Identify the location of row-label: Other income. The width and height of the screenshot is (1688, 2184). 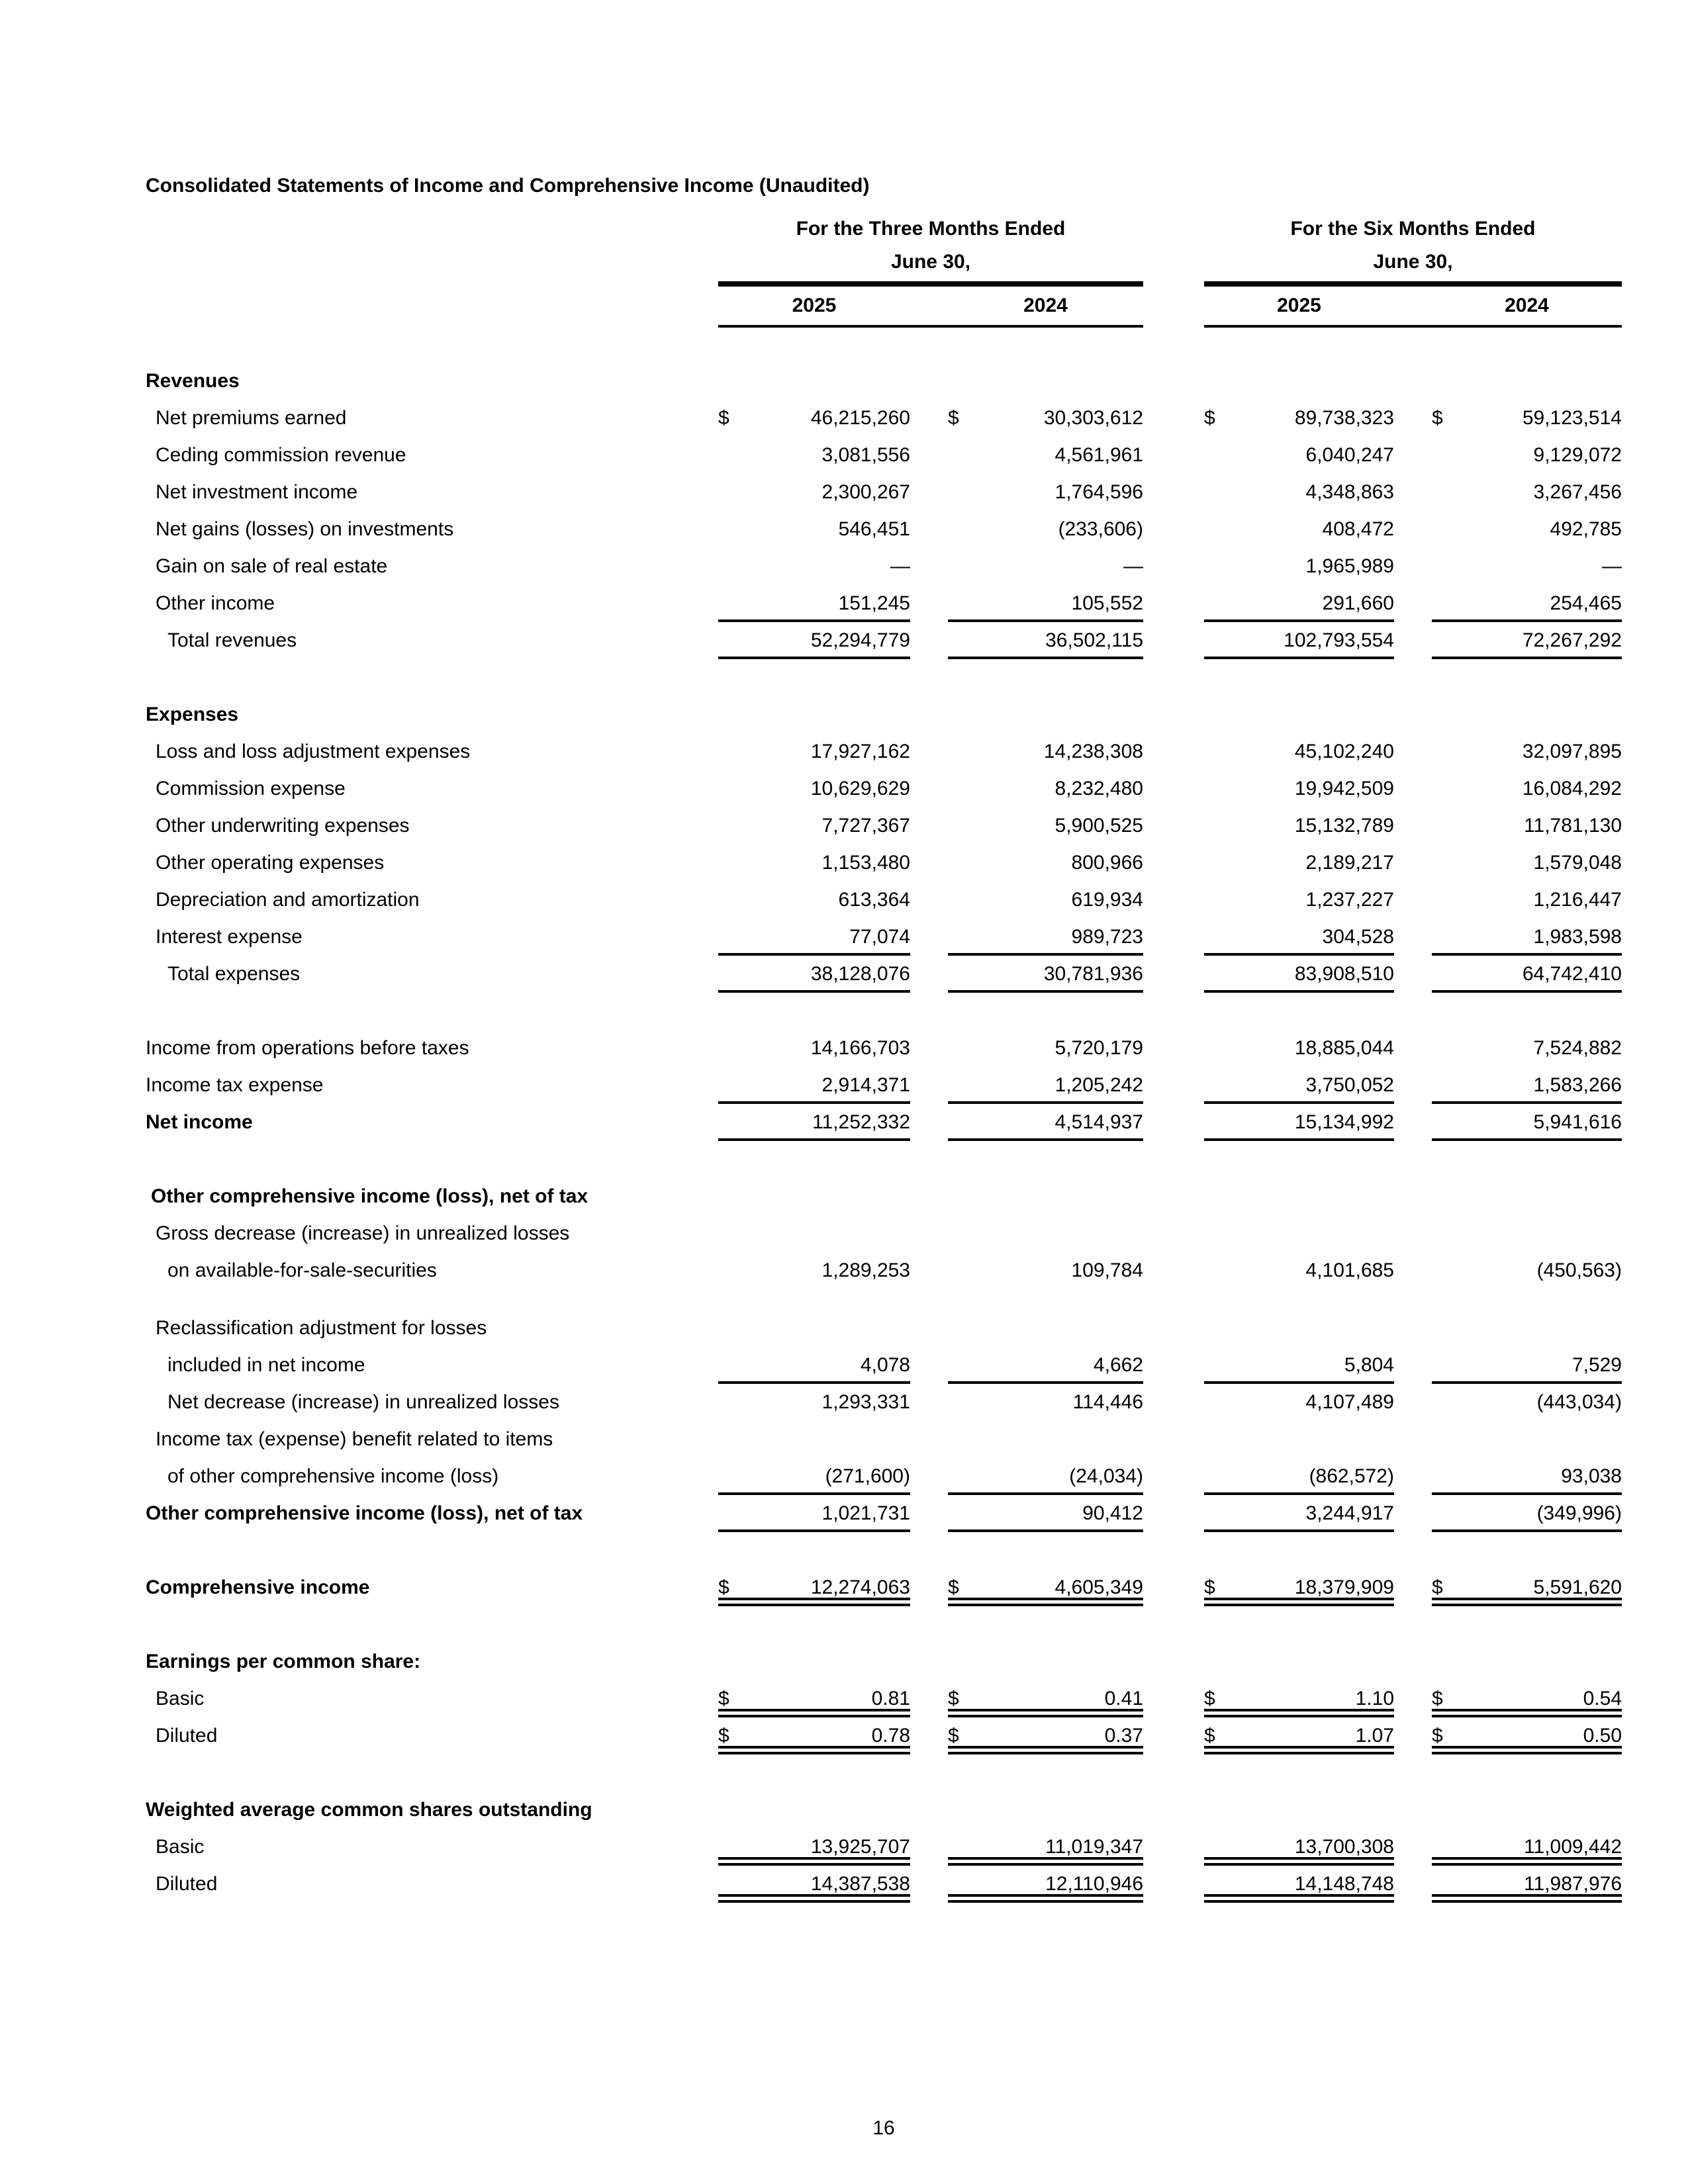
(215, 603).